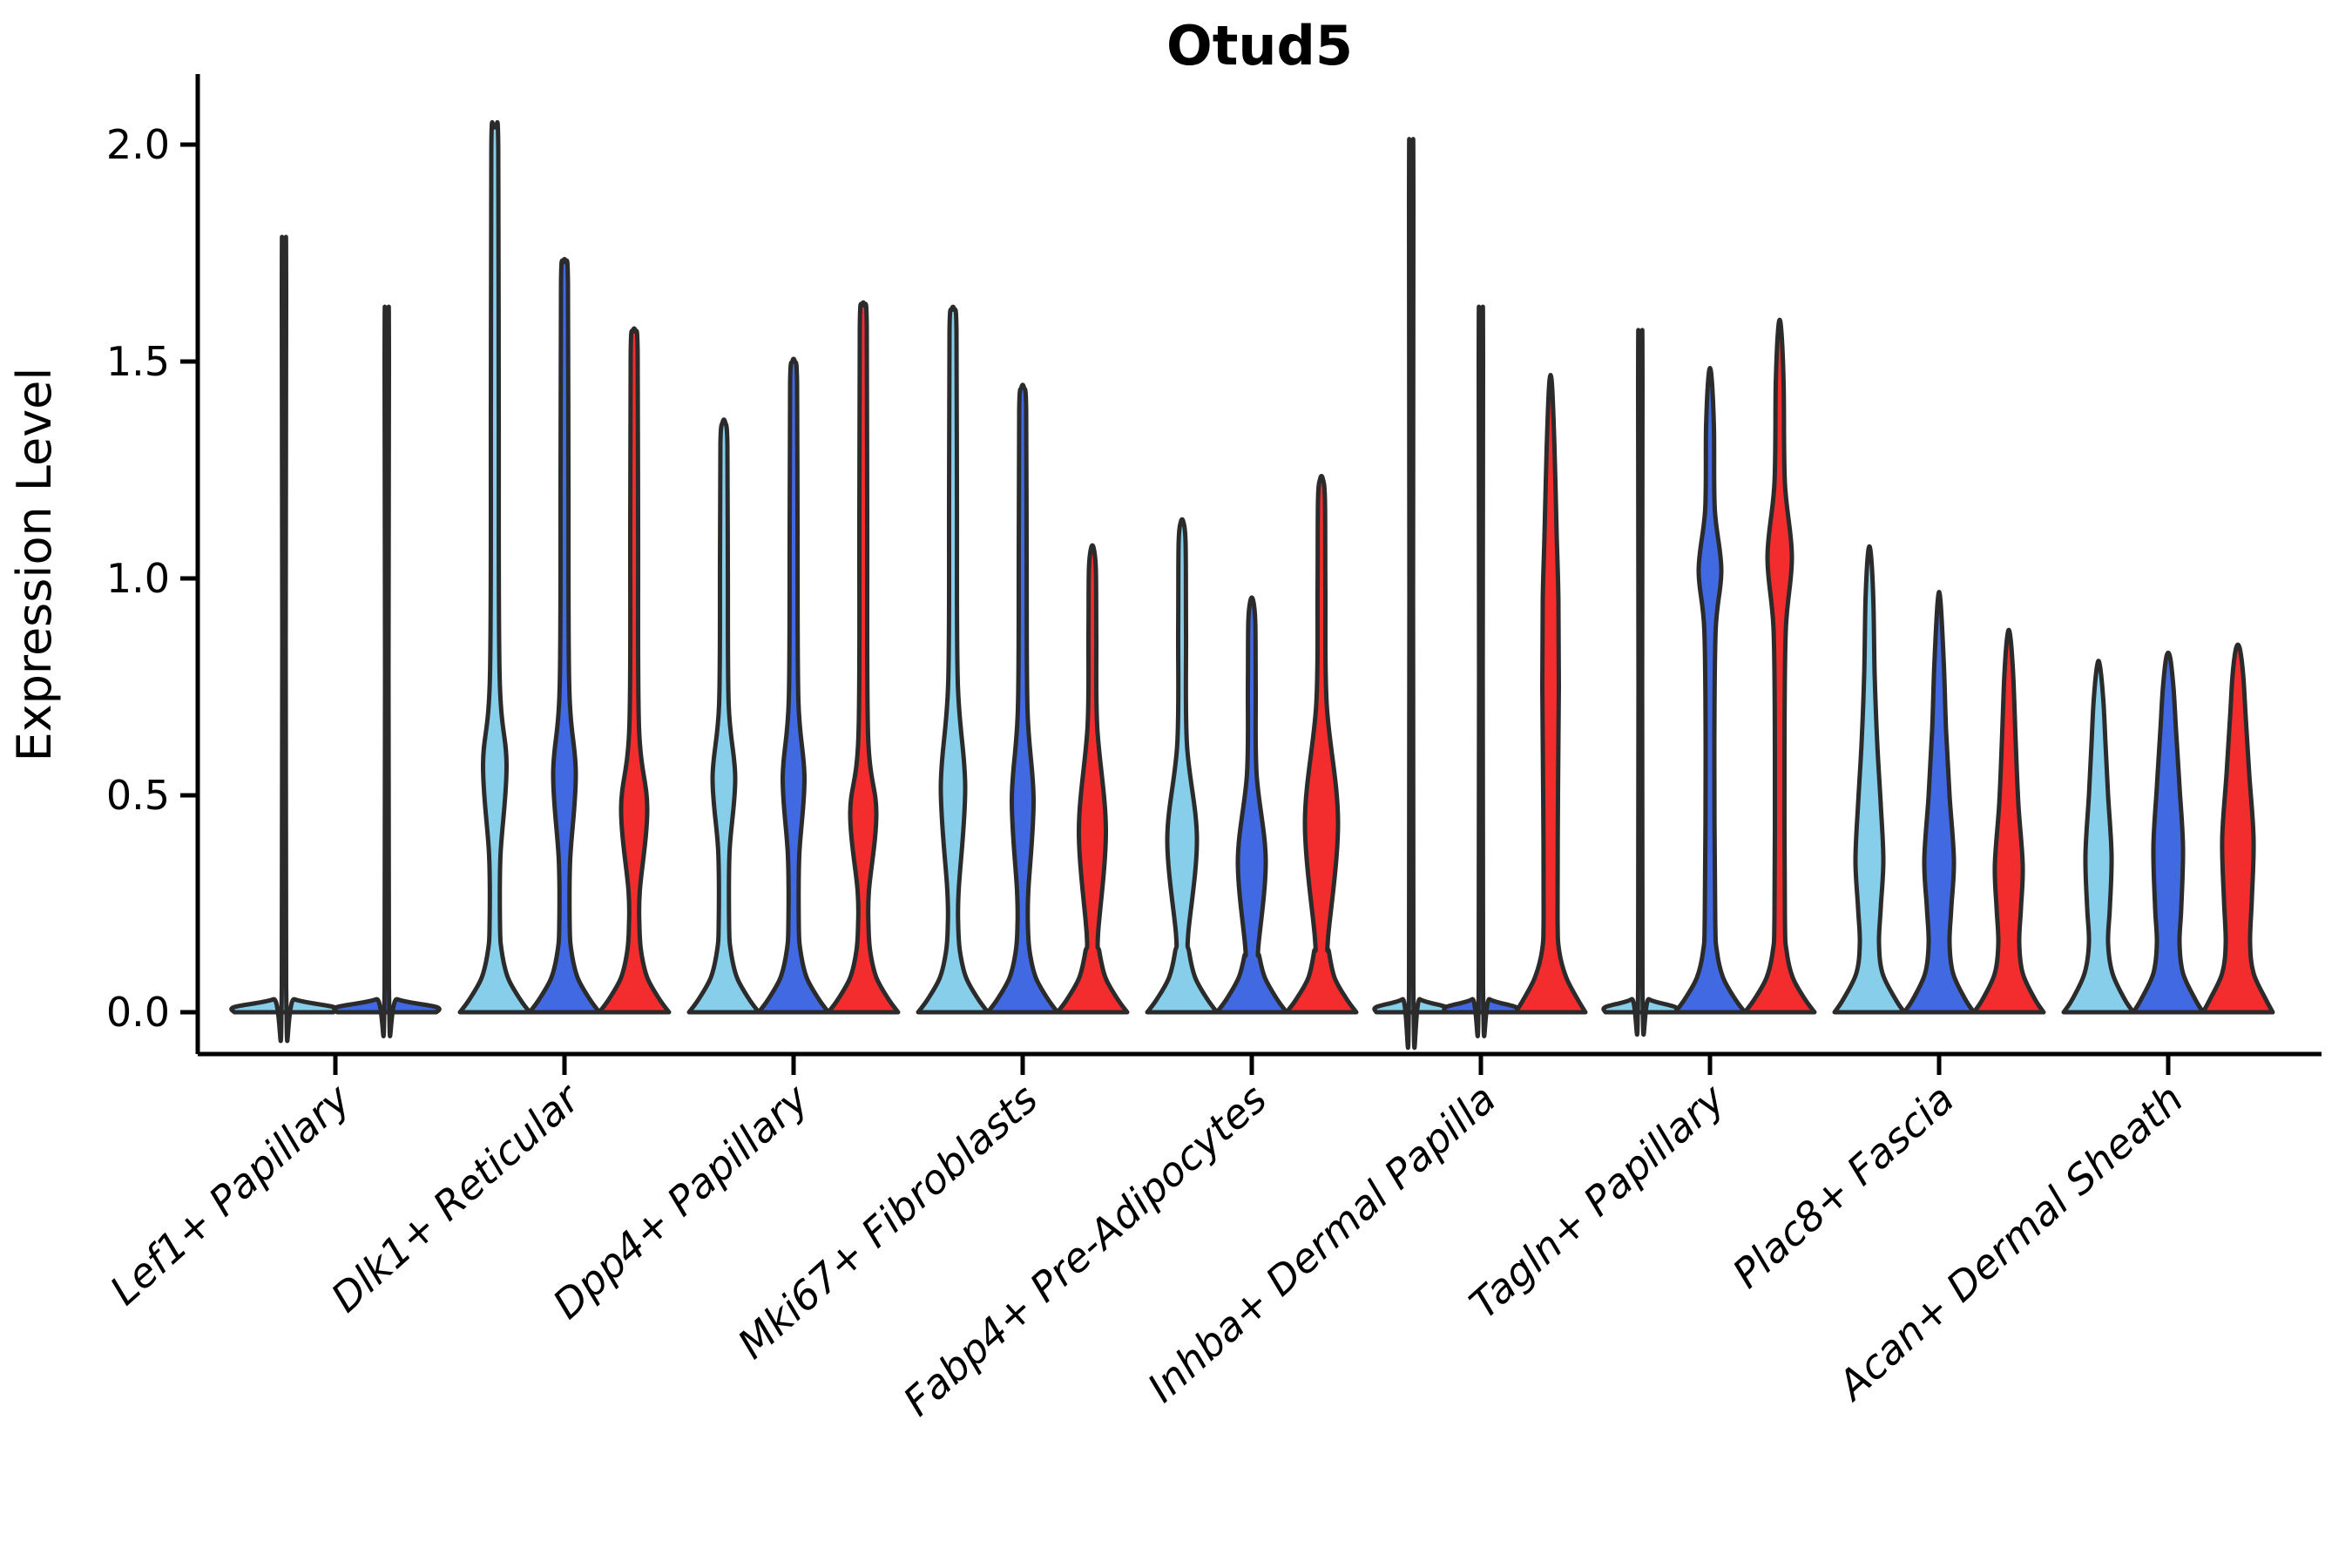  What do you see at coordinates (456, 1197) in the screenshot?
I see `x-tick-label-2: Dlk1+ Reticular` at bounding box center [456, 1197].